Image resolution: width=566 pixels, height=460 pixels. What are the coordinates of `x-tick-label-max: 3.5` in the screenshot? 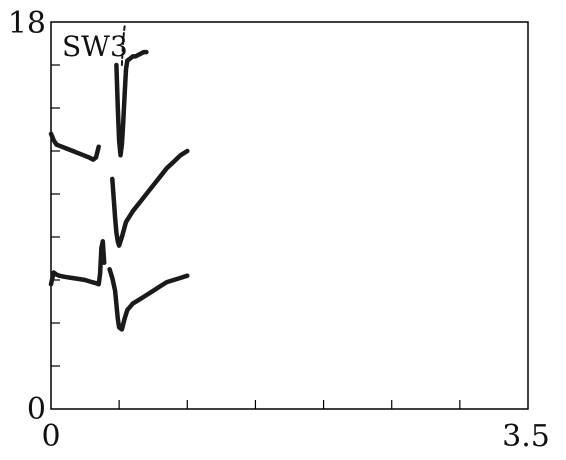 It's located at (526, 436).